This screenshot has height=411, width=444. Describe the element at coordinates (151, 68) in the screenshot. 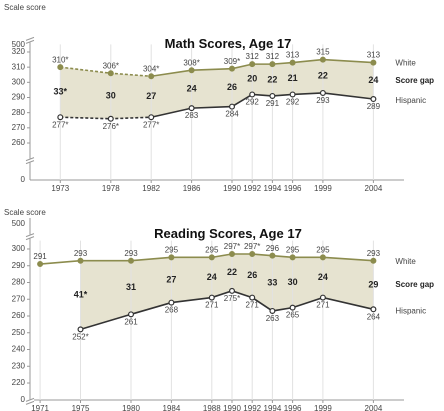

I see `data-label: 304*` at that location.